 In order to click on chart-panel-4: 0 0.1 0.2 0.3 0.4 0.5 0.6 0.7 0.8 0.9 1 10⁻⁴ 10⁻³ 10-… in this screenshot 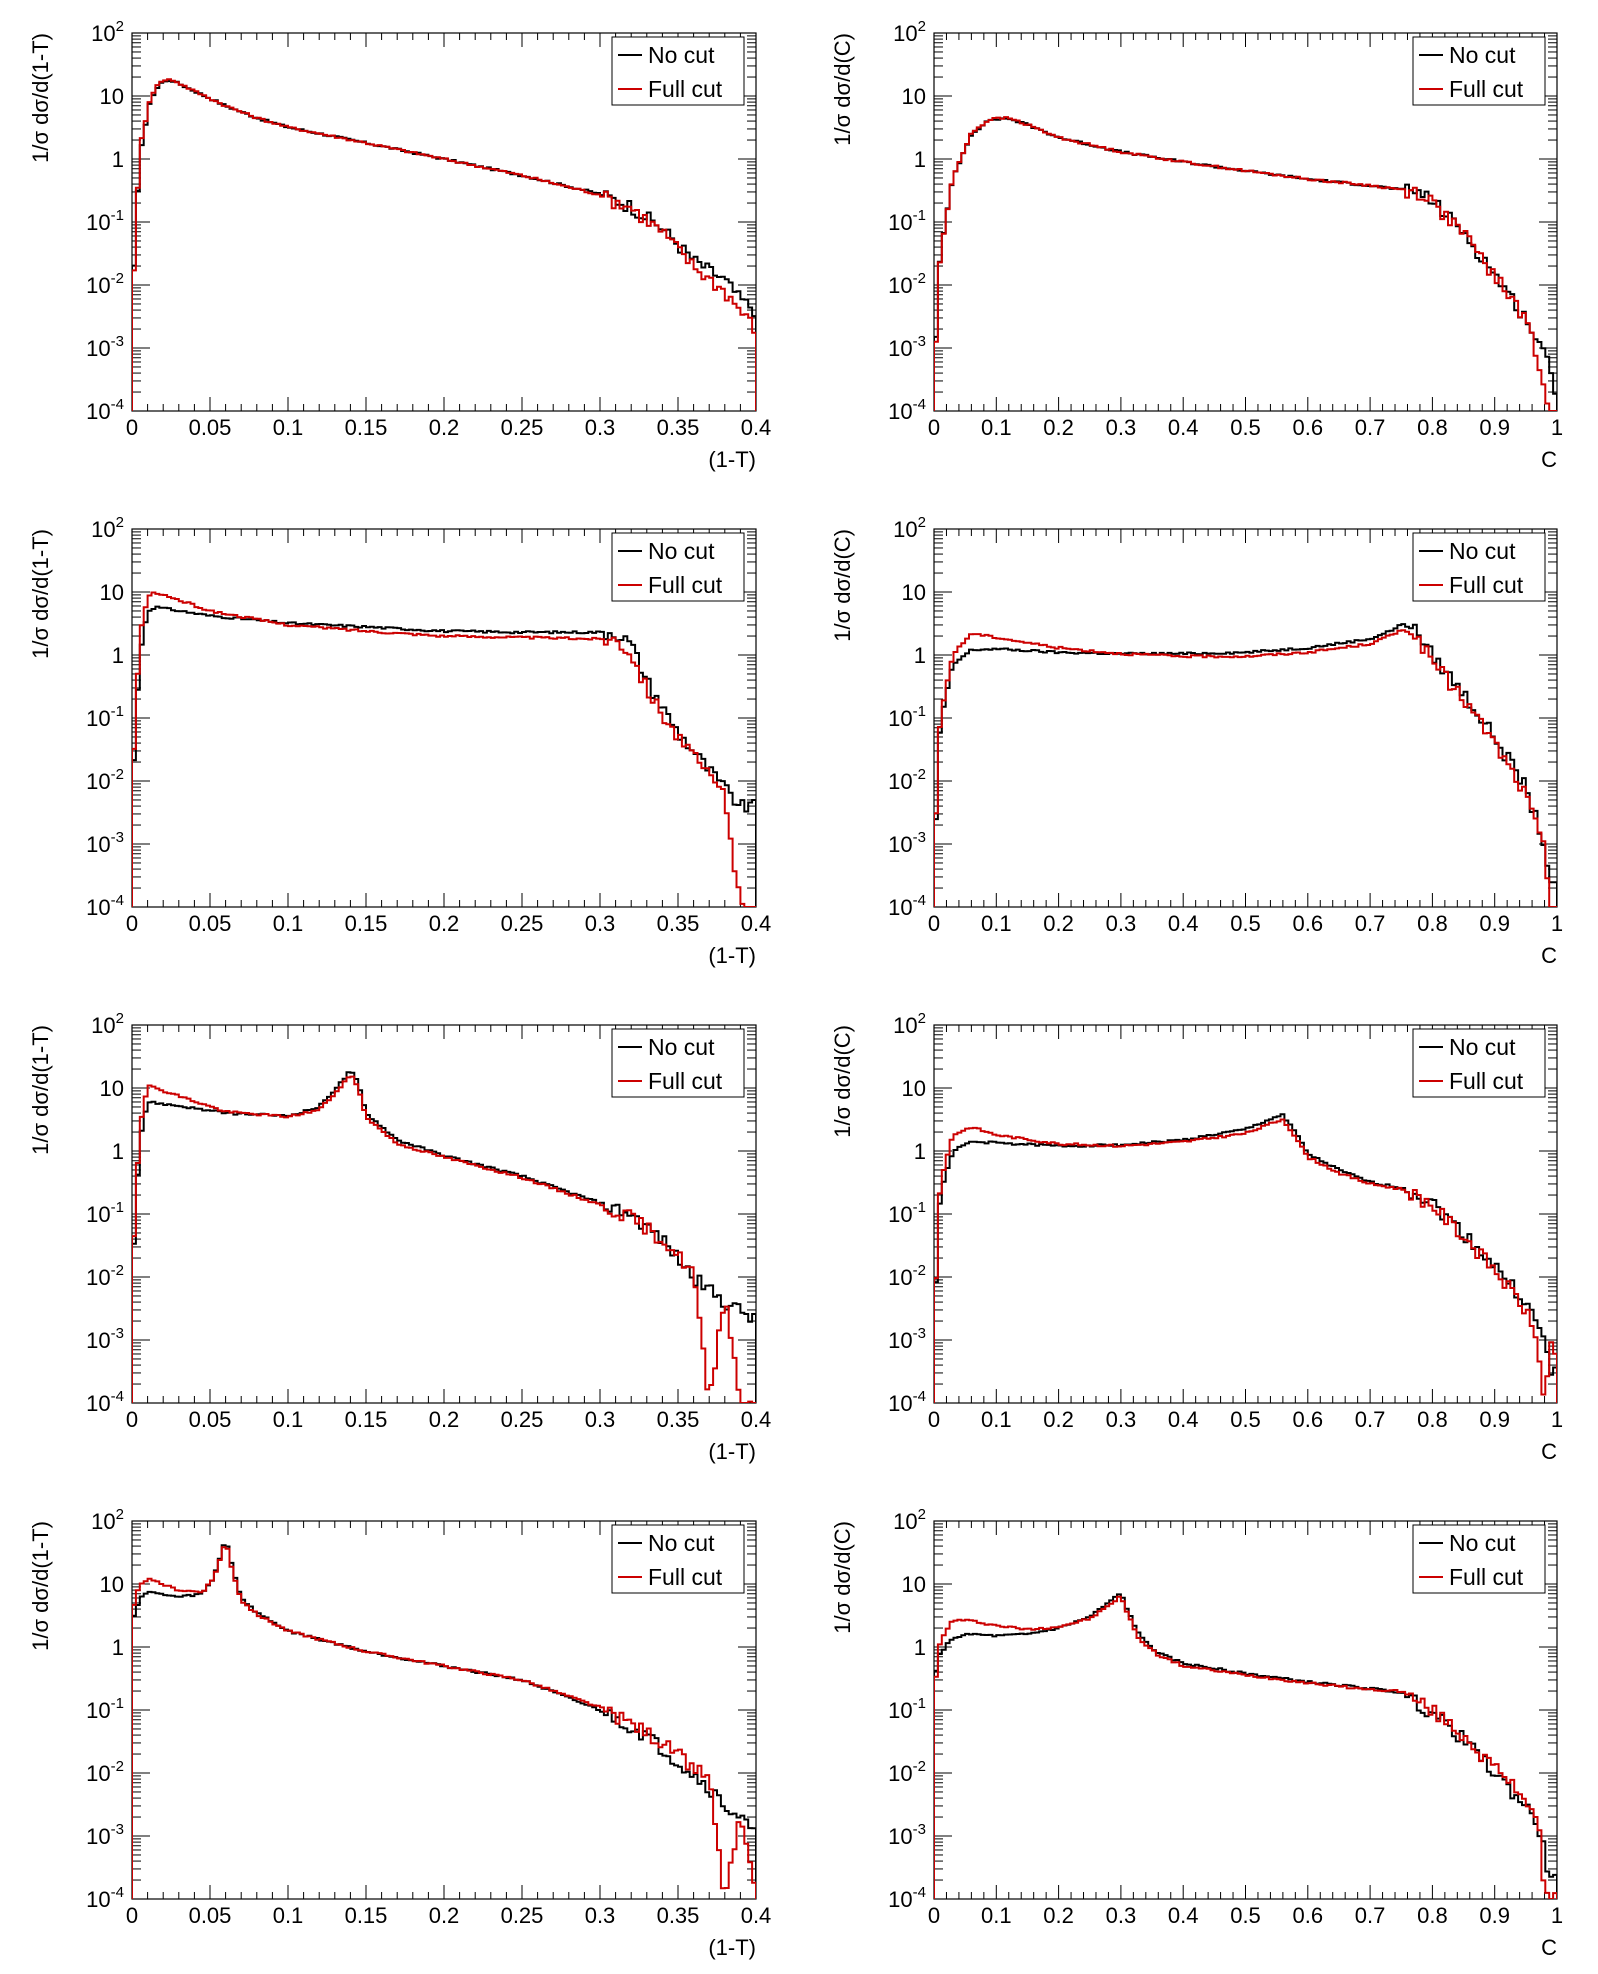, I will do `click(1196, 741)`.